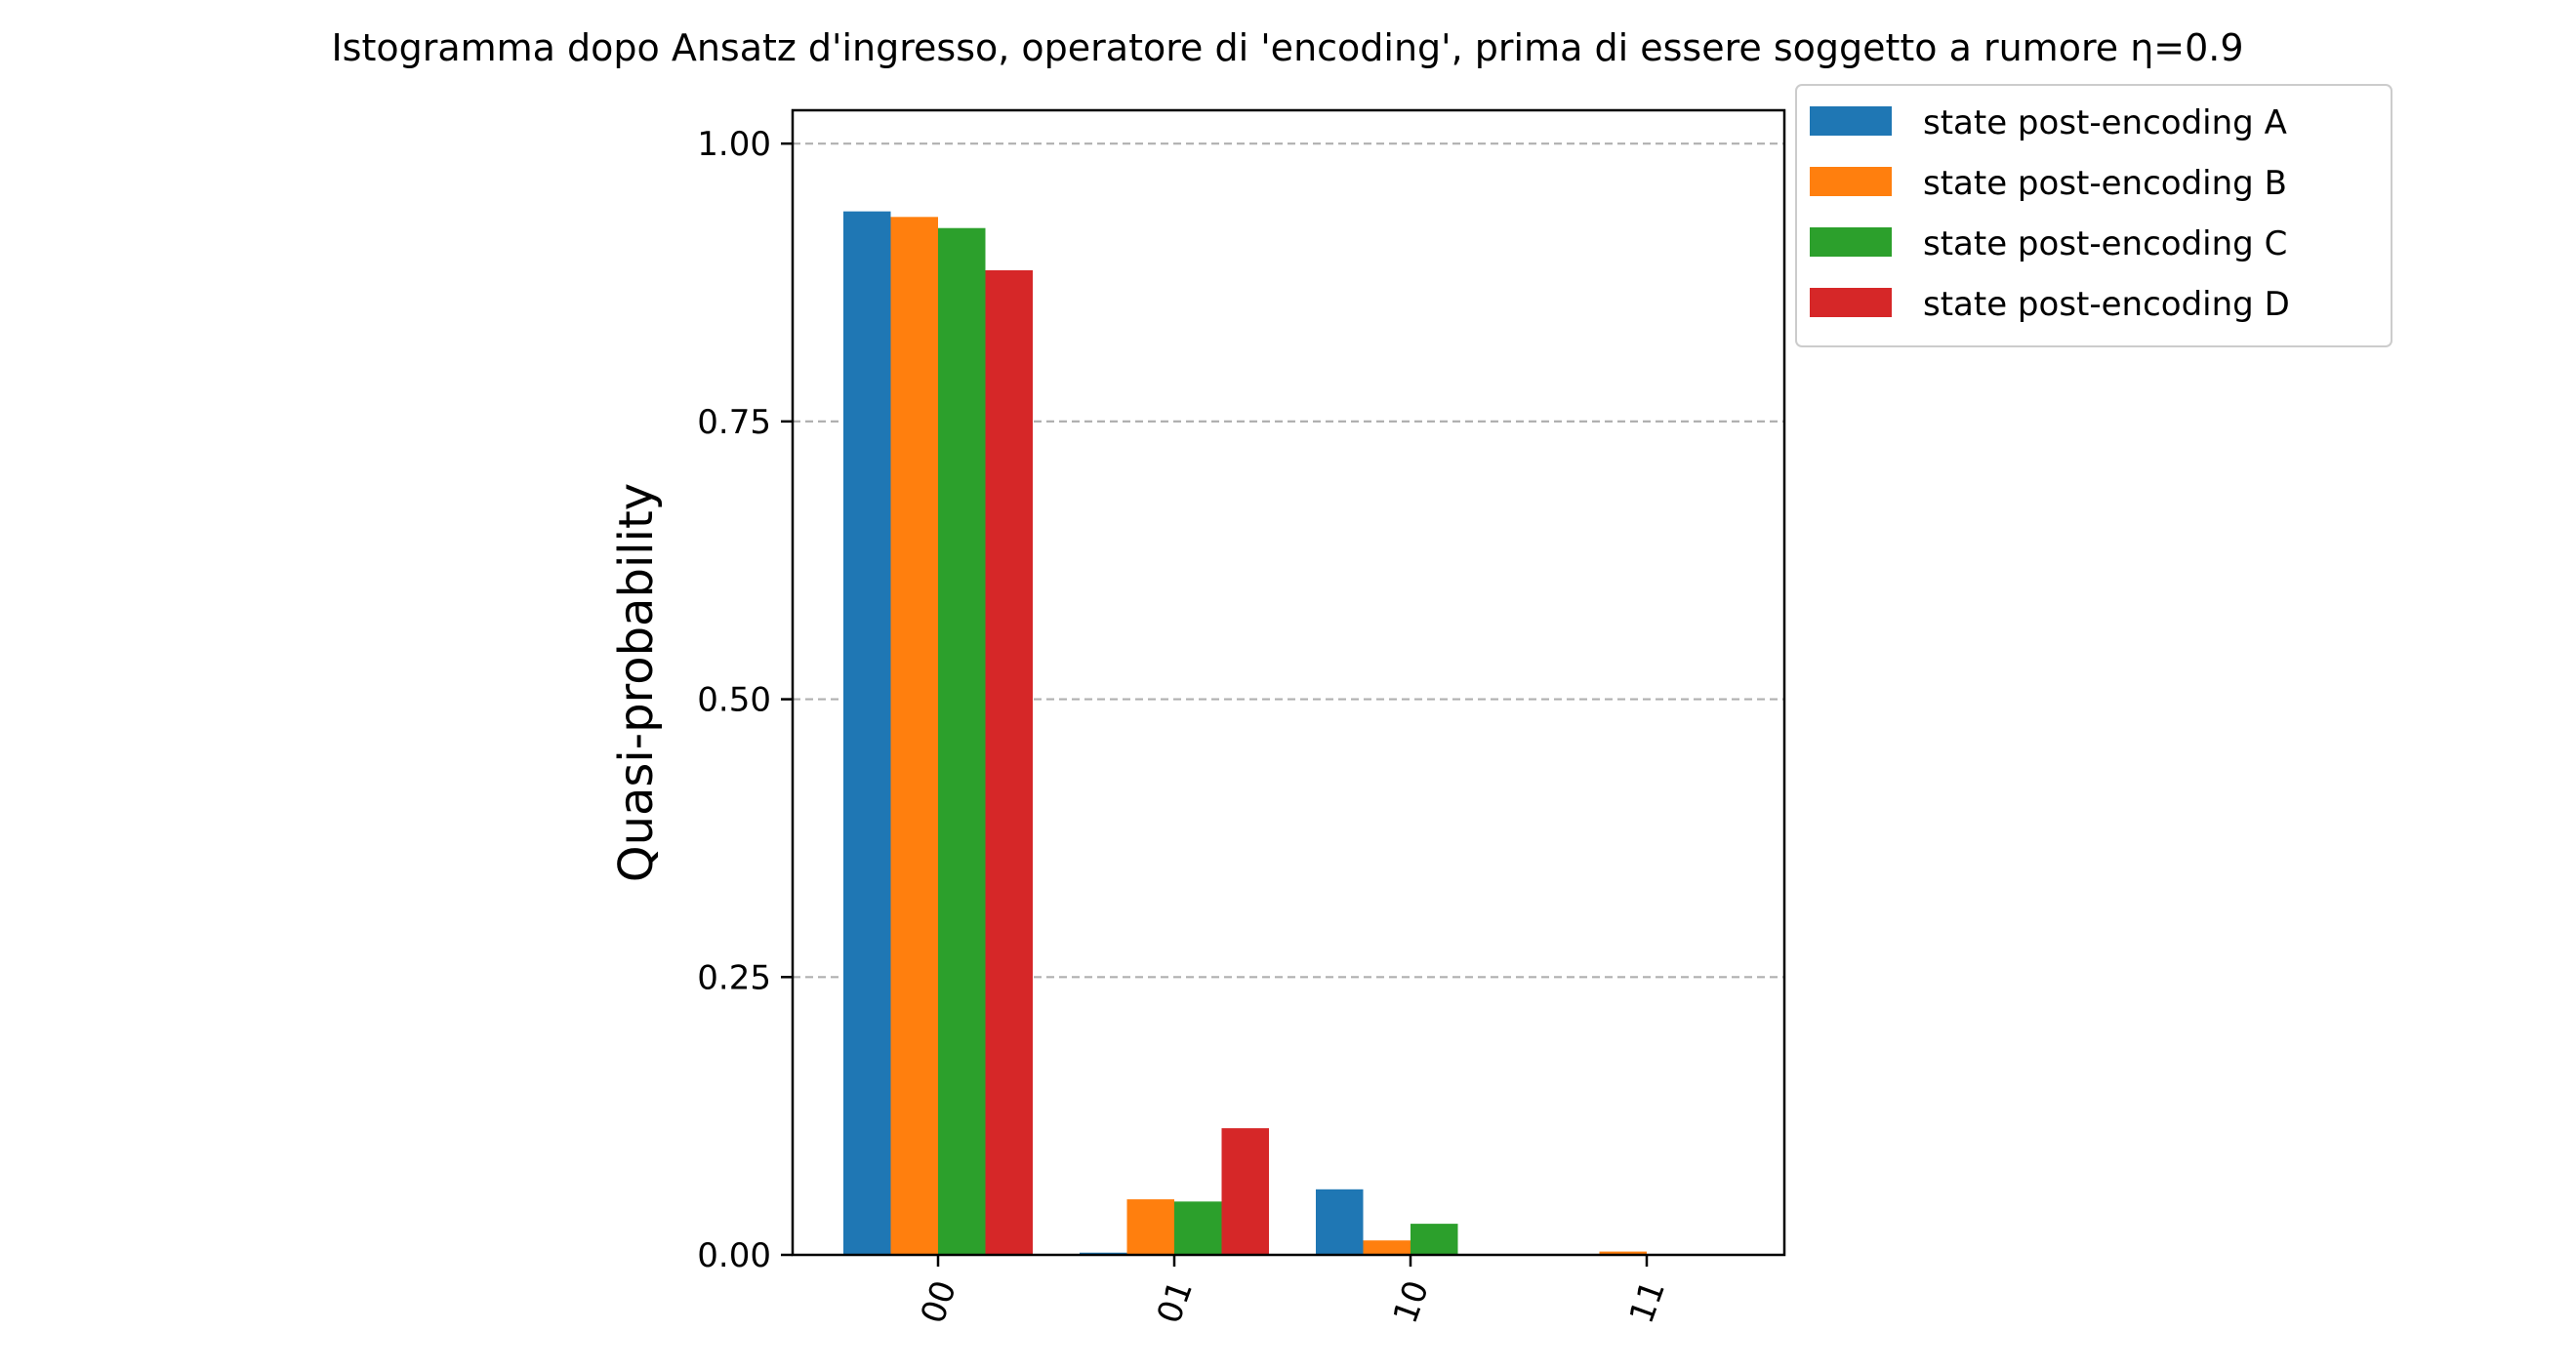 The width and height of the screenshot is (2576, 1371). I want to click on x-tick-label: 01, so click(1175, 1301).